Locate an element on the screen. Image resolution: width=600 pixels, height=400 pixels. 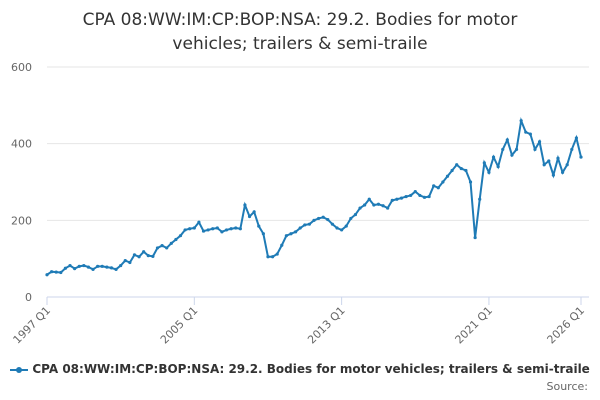
source: Source: is located at coordinates (567, 386).